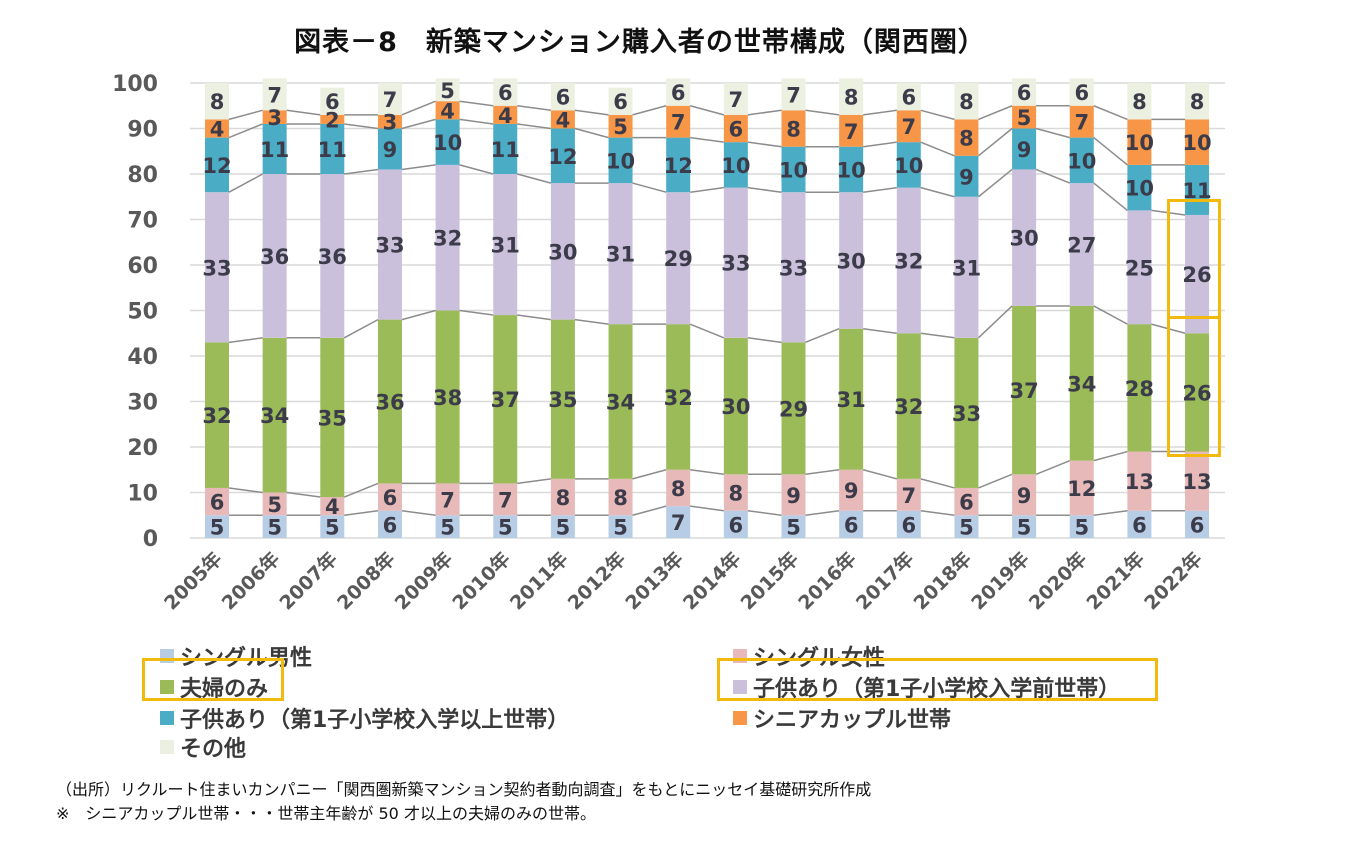  I want to click on x-tick-label: 2010年, so click(481, 580).